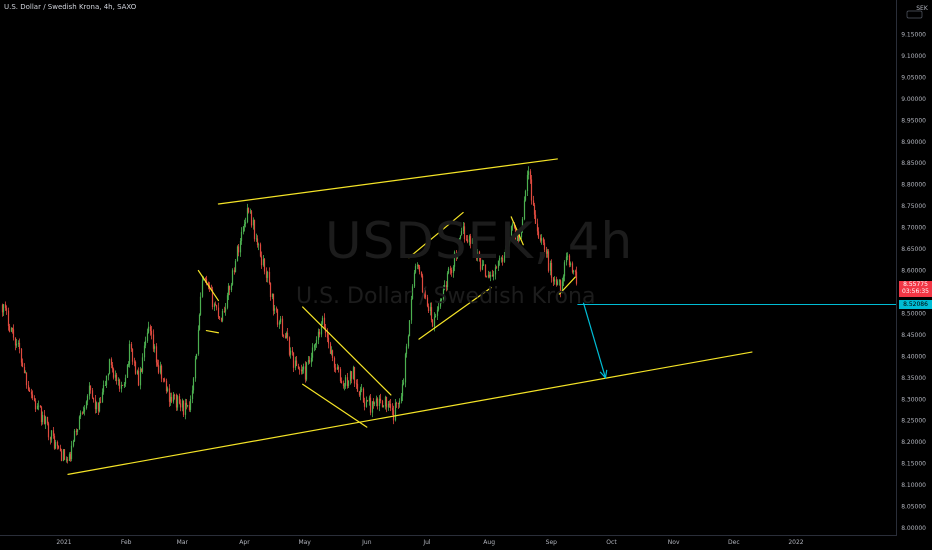 This screenshot has height=550, width=932. I want to click on level-price-tag: 8.52086, so click(915, 304).